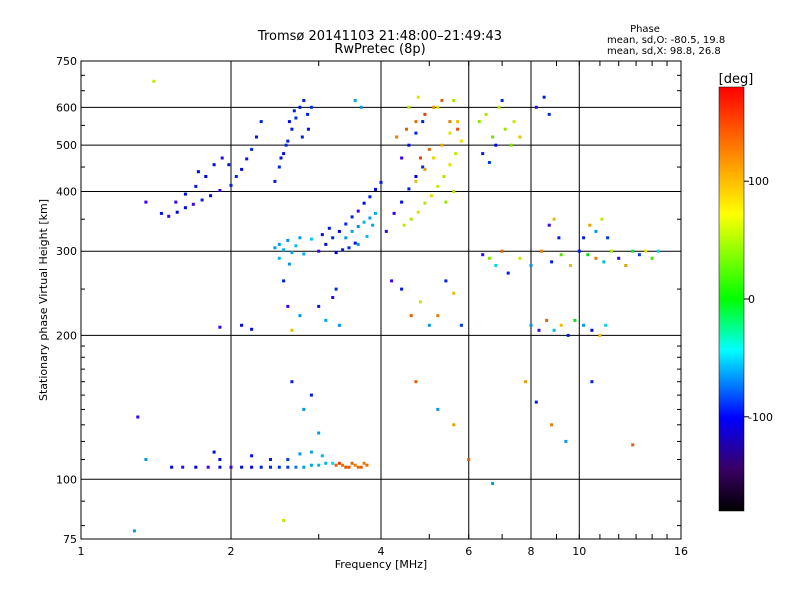 The image size is (800, 600). What do you see at coordinates (231, 551) in the screenshot?
I see `x-tick-label: 2` at bounding box center [231, 551].